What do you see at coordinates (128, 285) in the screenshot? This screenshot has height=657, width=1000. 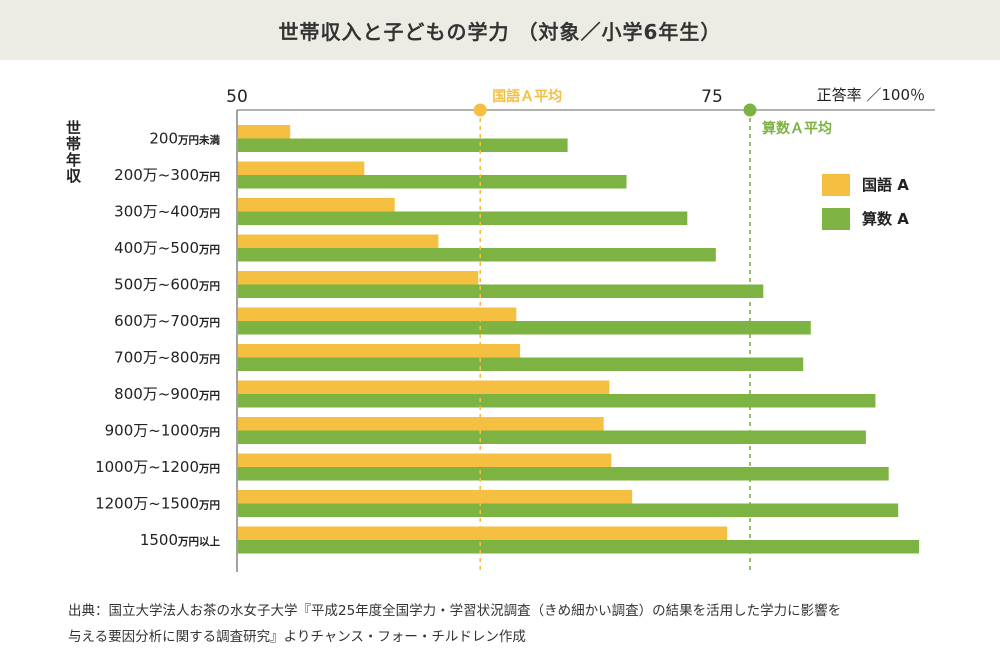 I see `category-num: 500` at bounding box center [128, 285].